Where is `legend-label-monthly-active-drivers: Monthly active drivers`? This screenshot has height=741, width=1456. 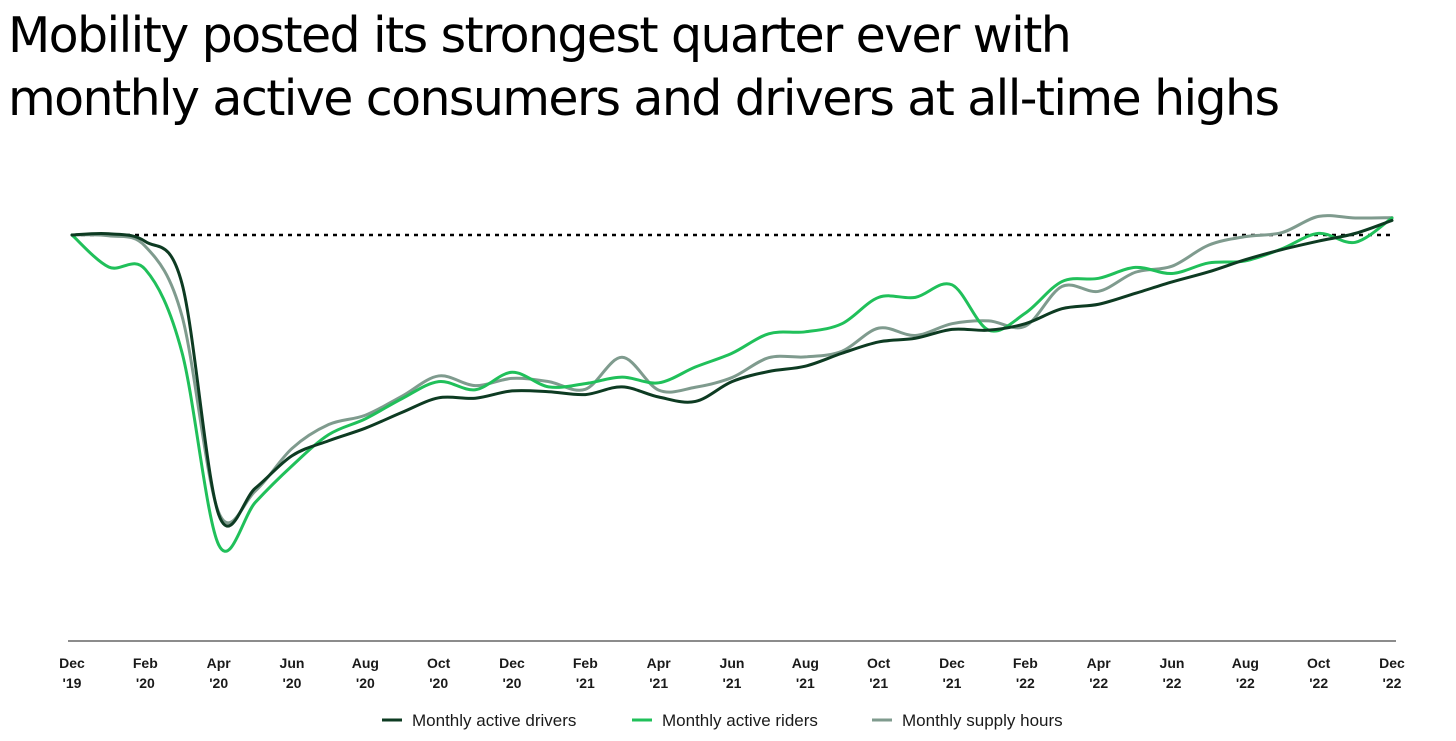 legend-label-monthly-active-drivers: Monthly active drivers is located at coordinates (494, 720).